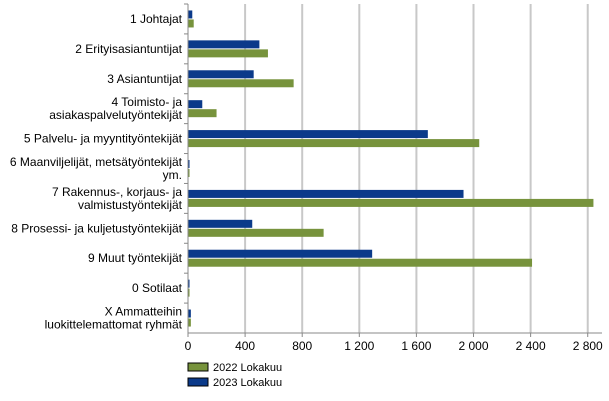 This screenshot has height=401, width=609. What do you see at coordinates (245, 346) in the screenshot?
I see `x-tick-label: 400` at bounding box center [245, 346].